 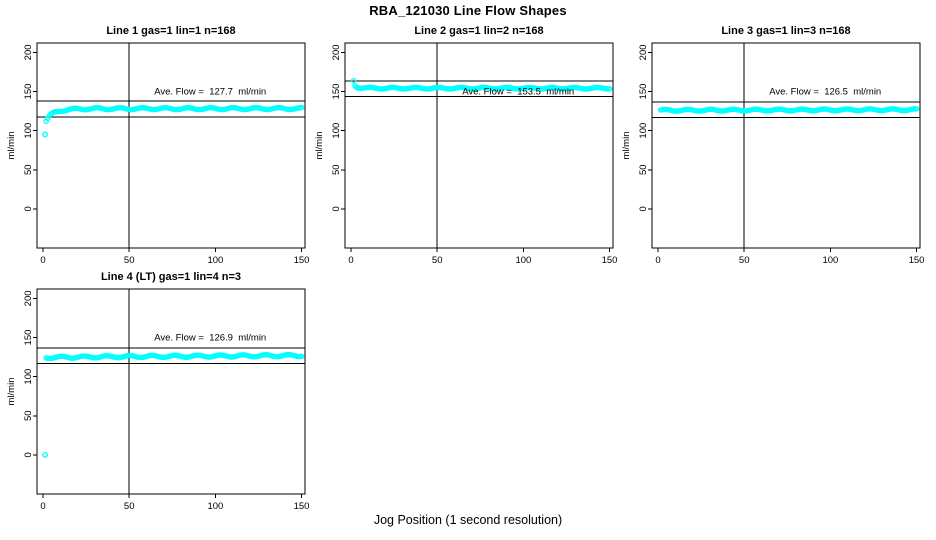 I want to click on subplot-title: Line 1 gas=1 lin=1 n=168, so click(x=170, y=31).